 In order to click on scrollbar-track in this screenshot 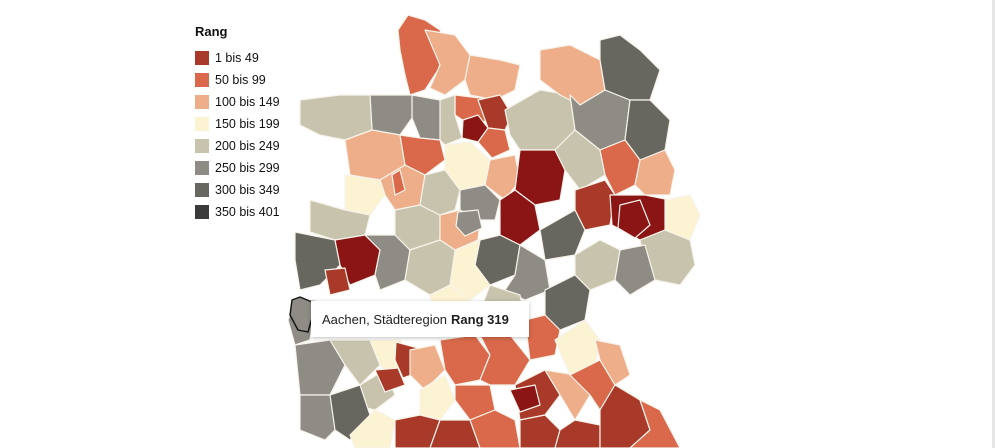, I will do `click(993, 224)`.